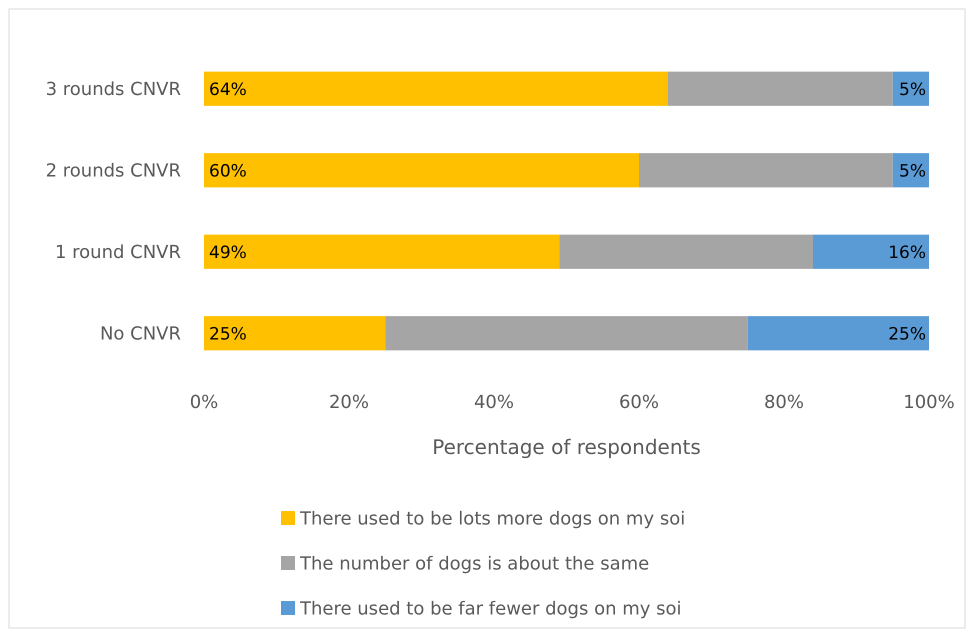 This screenshot has width=974, height=637. I want to click on legend-label: There used to be far fewer dogs on my soi, so click(490, 609).